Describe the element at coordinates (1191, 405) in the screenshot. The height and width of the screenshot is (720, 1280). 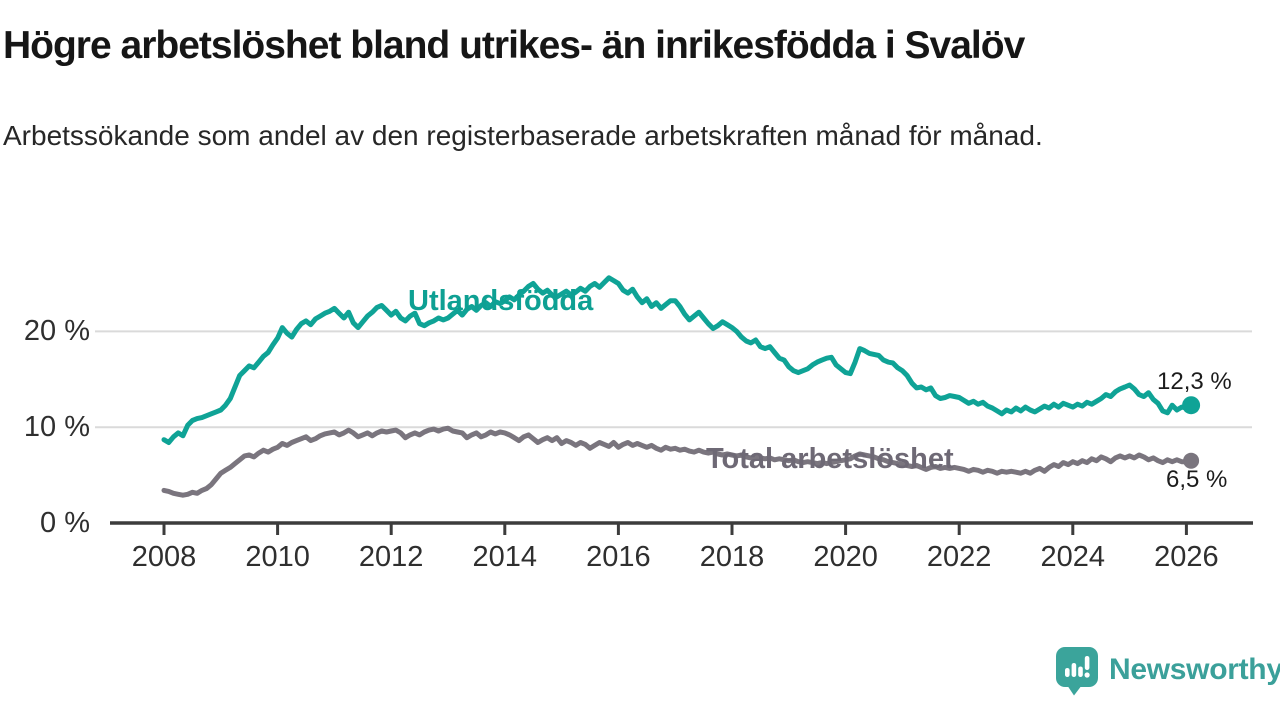
I see `series-end-dot-utlandsfodda` at that location.